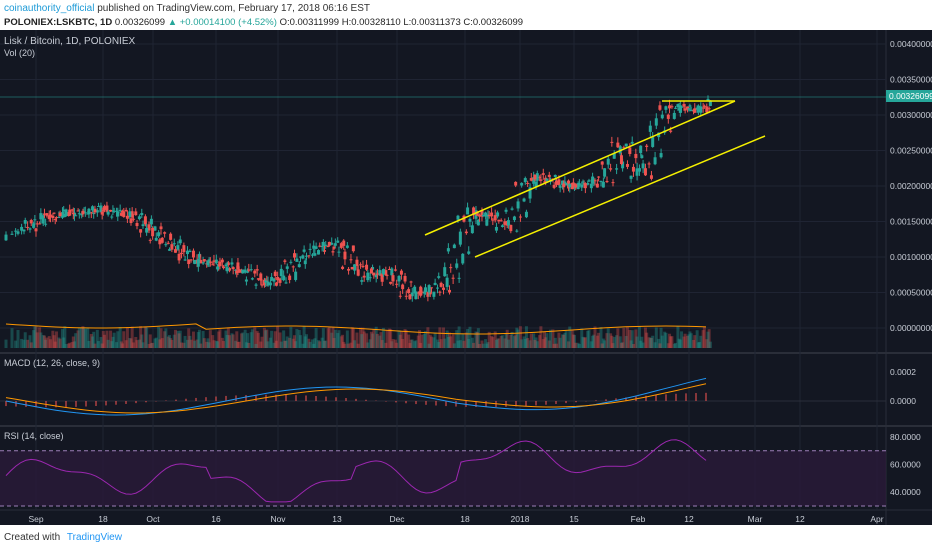  Describe the element at coordinates (49, 8) in the screenshot. I see `author-link: coinauthority_official` at that location.